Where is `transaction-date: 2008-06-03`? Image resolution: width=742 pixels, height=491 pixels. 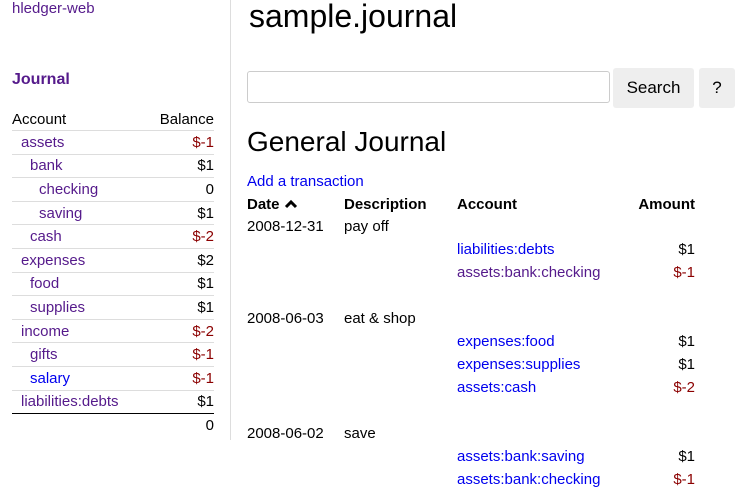
transaction-date: 2008-06-03 is located at coordinates (285, 318).